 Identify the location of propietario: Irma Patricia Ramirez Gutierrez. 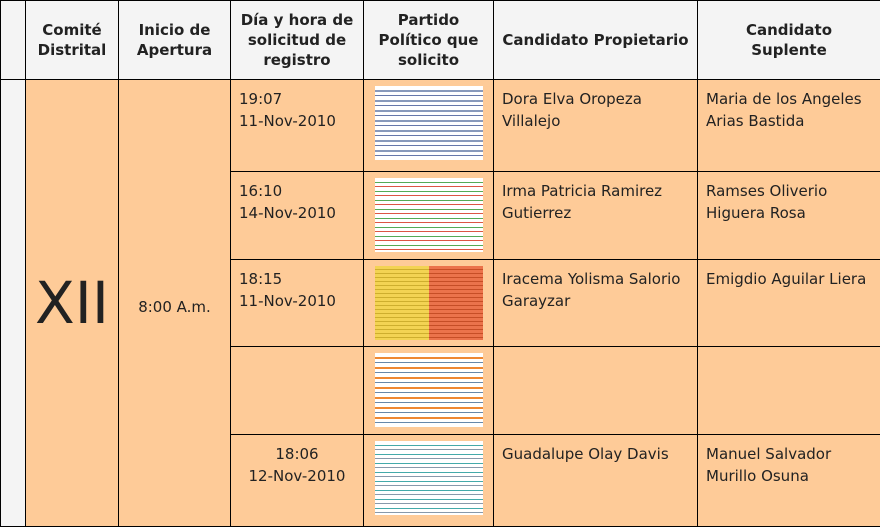
(595, 215).